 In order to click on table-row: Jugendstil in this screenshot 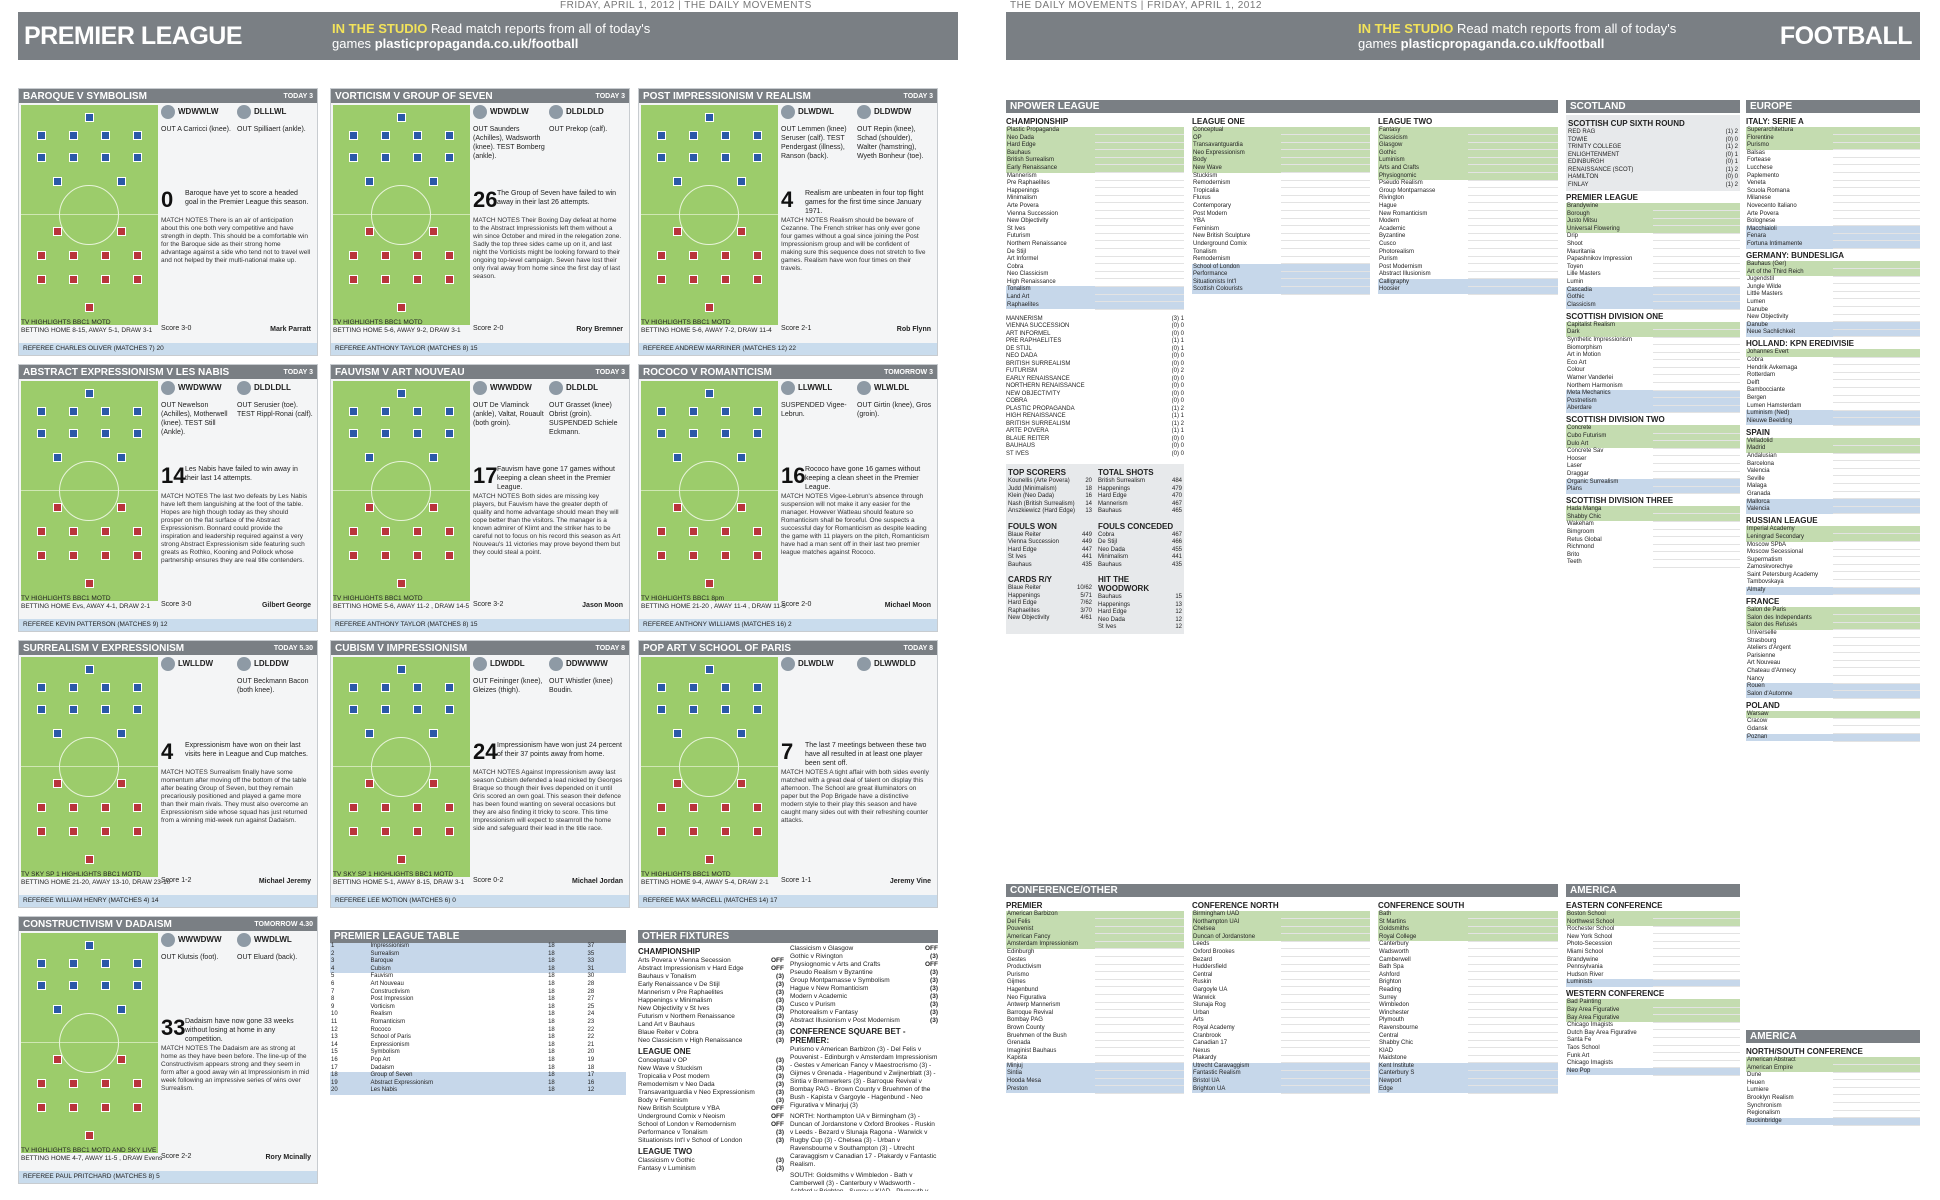, I will do `click(1833, 280)`.